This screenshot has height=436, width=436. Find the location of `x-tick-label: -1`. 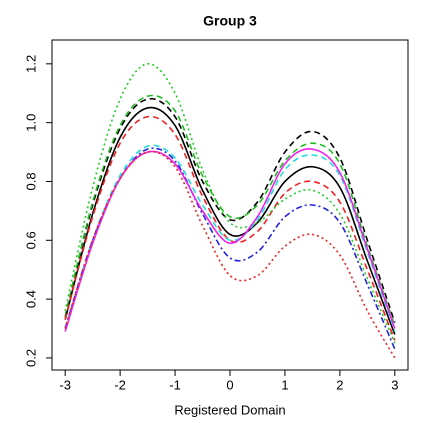

x-tick-label: -1 is located at coordinates (175, 384).